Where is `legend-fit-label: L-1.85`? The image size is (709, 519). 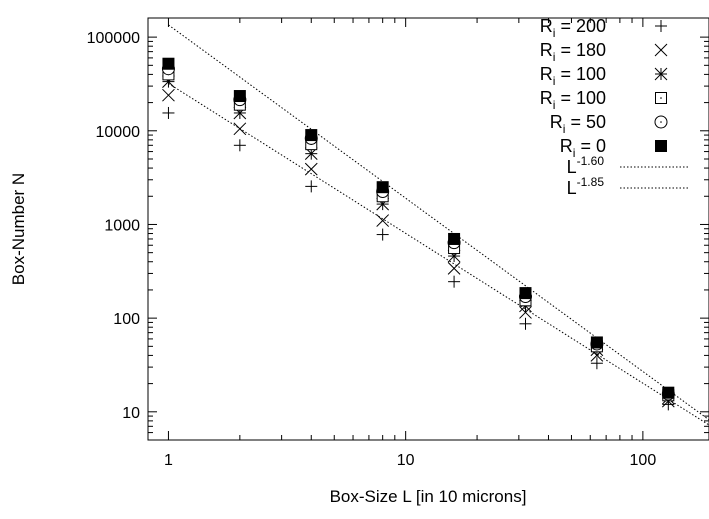 legend-fit-label: L-1.85 is located at coordinates (586, 186).